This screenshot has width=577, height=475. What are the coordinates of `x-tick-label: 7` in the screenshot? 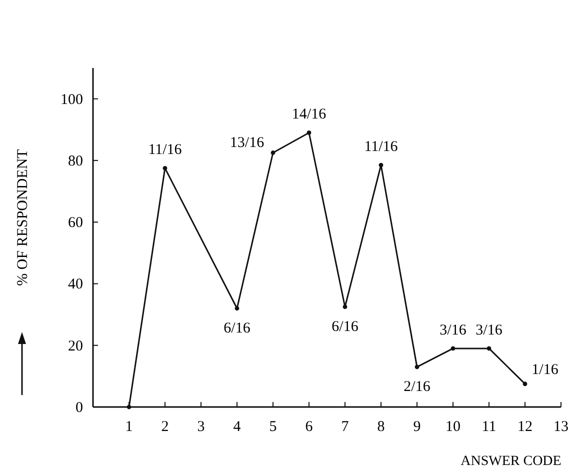 It's located at (345, 427).